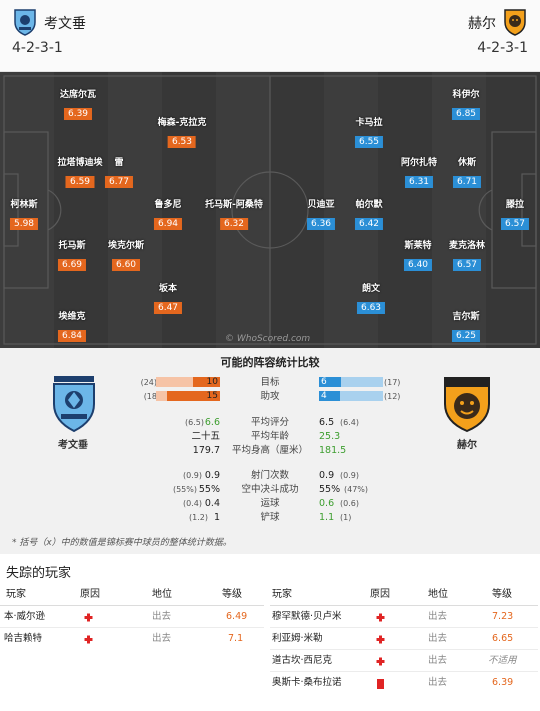  What do you see at coordinates (324, 396) in the screenshot?
I see `away-value: 4` at bounding box center [324, 396].